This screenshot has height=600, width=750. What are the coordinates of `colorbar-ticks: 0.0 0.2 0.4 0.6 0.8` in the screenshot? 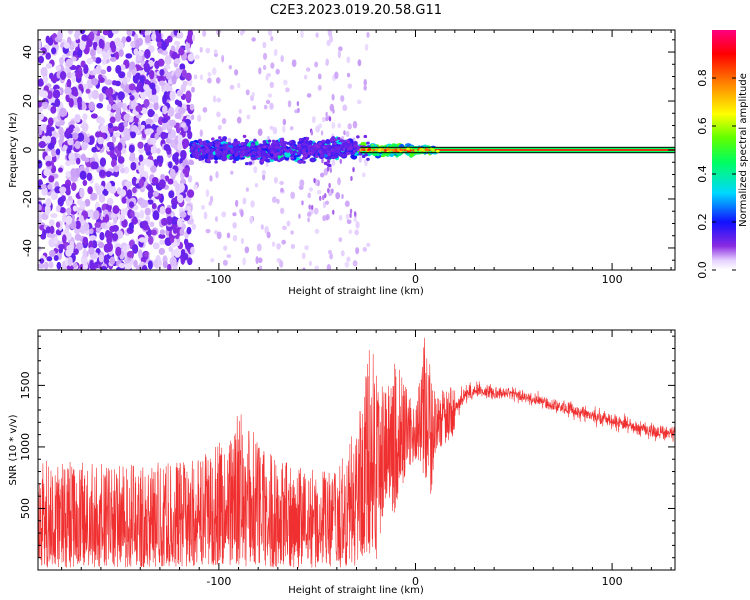 It's located at (716, 174).